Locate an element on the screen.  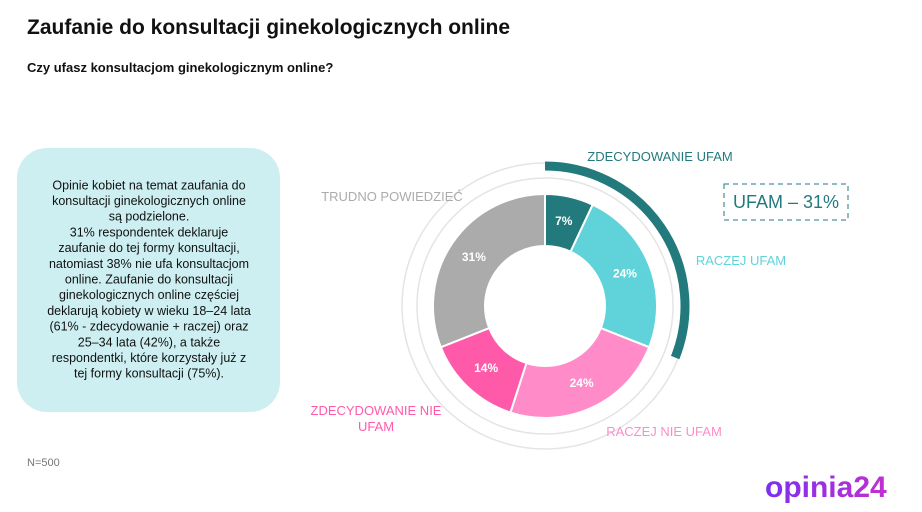
highlight-box is located at coordinates (786, 202).